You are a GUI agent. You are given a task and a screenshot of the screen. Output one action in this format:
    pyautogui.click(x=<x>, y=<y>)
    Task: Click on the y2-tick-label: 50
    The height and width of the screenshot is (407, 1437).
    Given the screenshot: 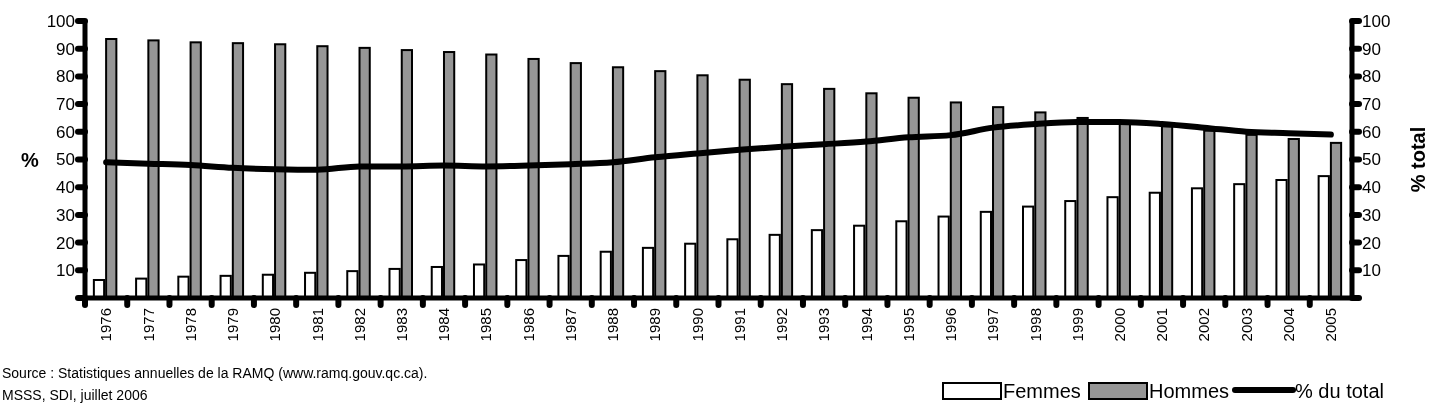 What is the action you would take?
    pyautogui.click(x=1371, y=160)
    